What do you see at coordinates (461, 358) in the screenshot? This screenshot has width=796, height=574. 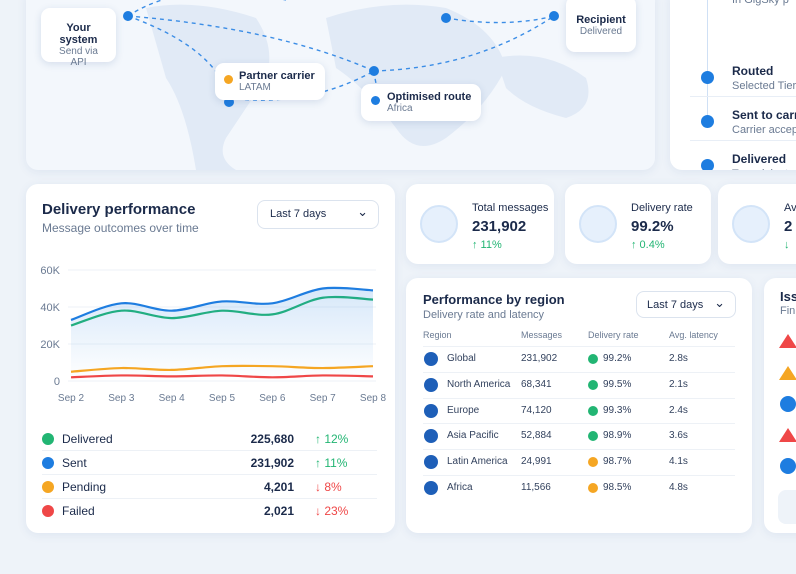 I see `region-cell: Global` at bounding box center [461, 358].